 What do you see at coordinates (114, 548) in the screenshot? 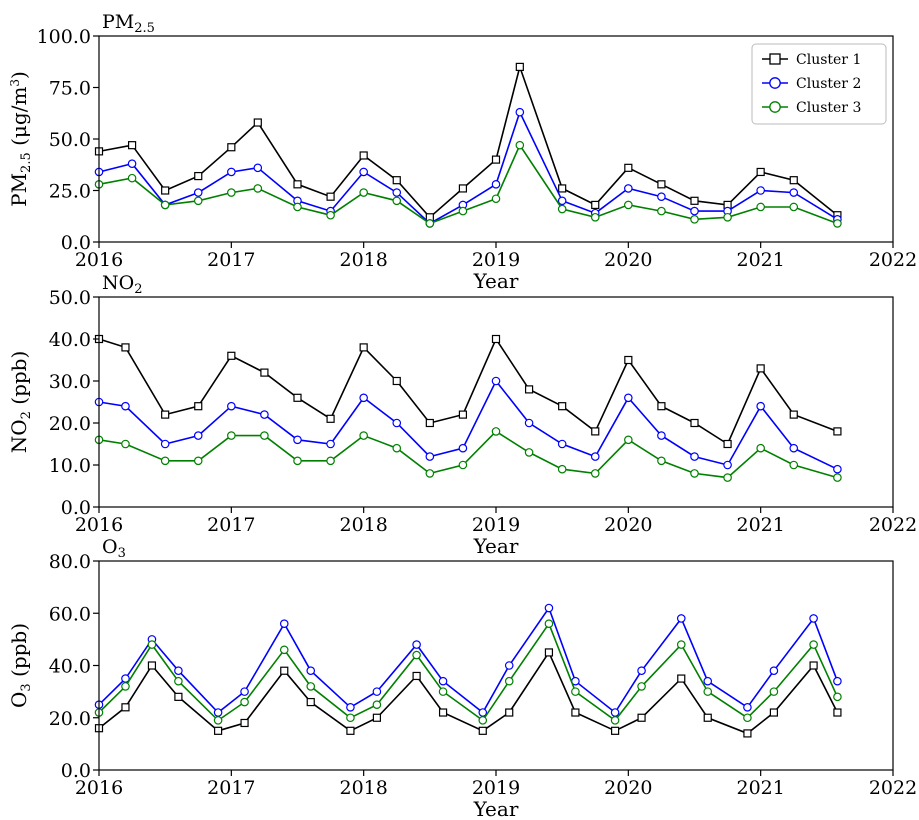
I see `o3-panel-title: O3` at bounding box center [114, 548].